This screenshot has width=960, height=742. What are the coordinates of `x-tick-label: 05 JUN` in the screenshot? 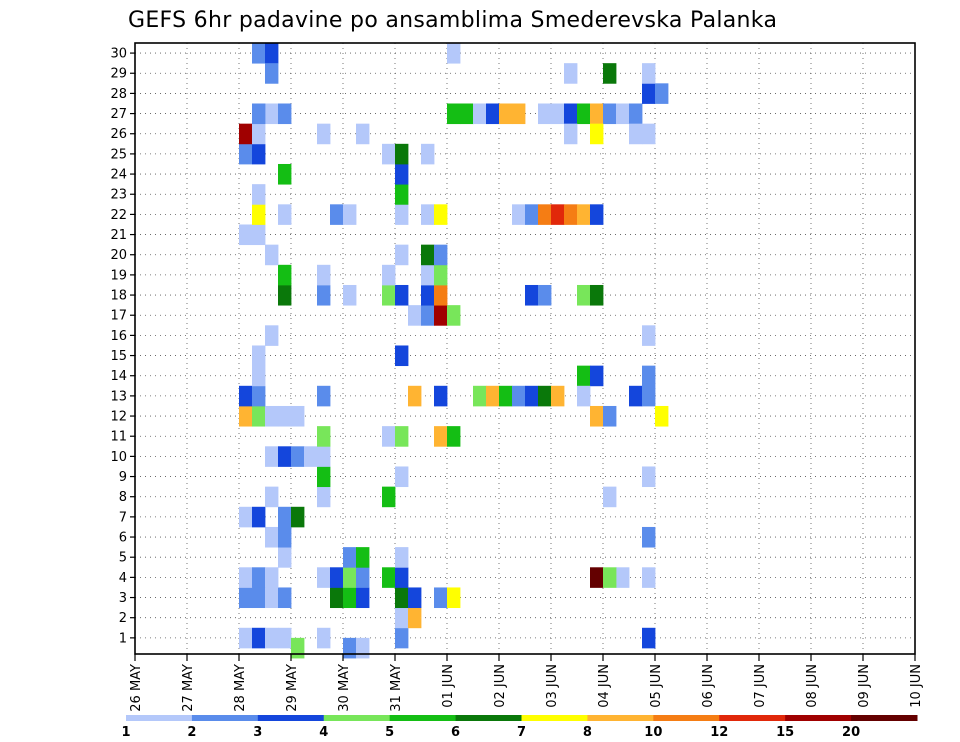 It's located at (656, 686).